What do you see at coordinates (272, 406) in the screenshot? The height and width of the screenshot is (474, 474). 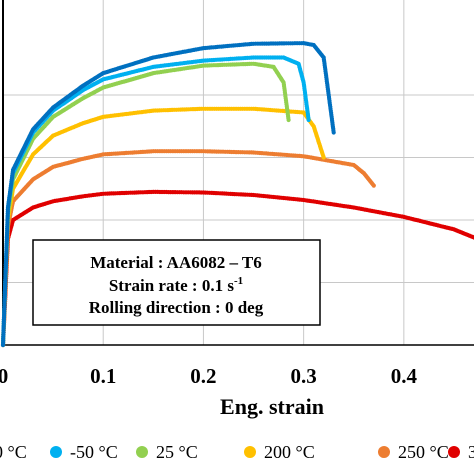 I see `x-axis-title: Eng. strain` at bounding box center [272, 406].